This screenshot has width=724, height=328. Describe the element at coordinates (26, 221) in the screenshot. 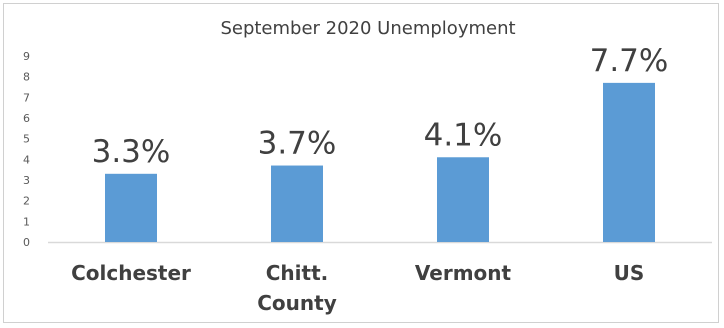

I see `y-tick-label: 1` at that location.